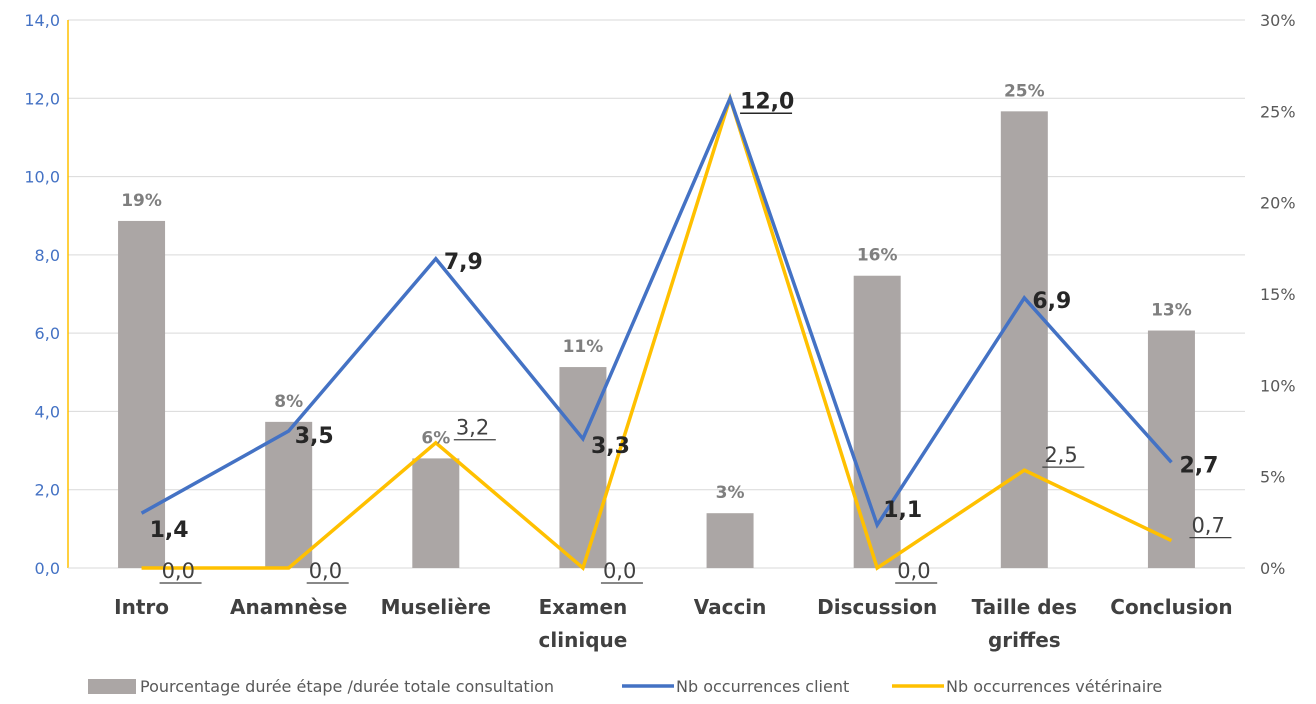 The image size is (1316, 704). What do you see at coordinates (436, 607) in the screenshot?
I see `category-label: Muselière` at bounding box center [436, 607].